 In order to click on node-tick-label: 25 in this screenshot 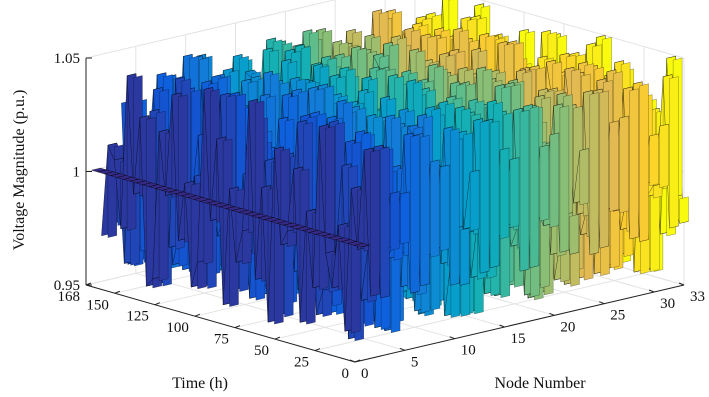, I will do `click(617, 316)`.